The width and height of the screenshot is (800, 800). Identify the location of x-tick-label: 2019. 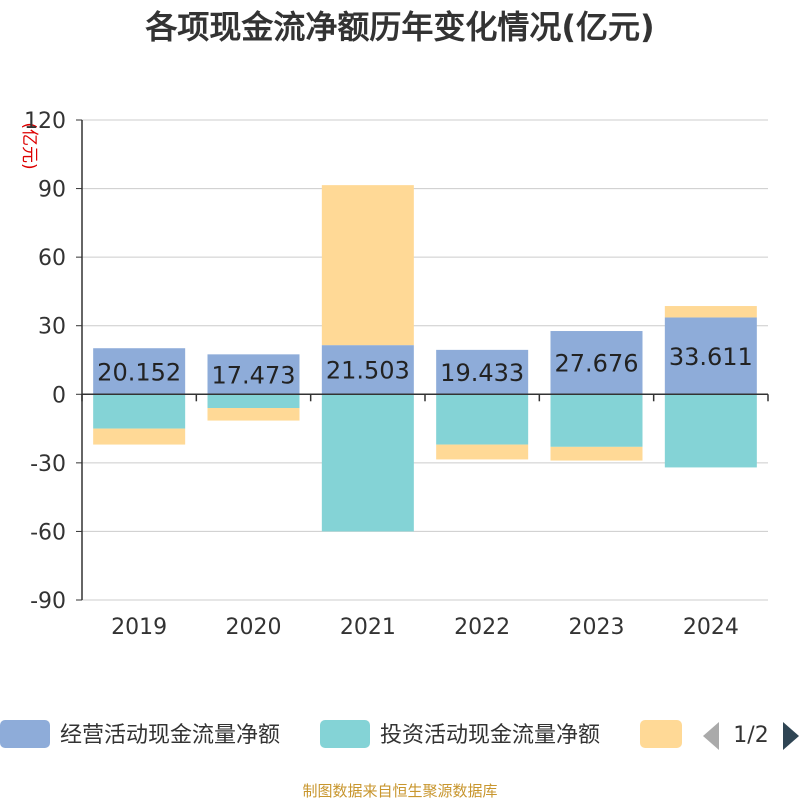
(139, 627).